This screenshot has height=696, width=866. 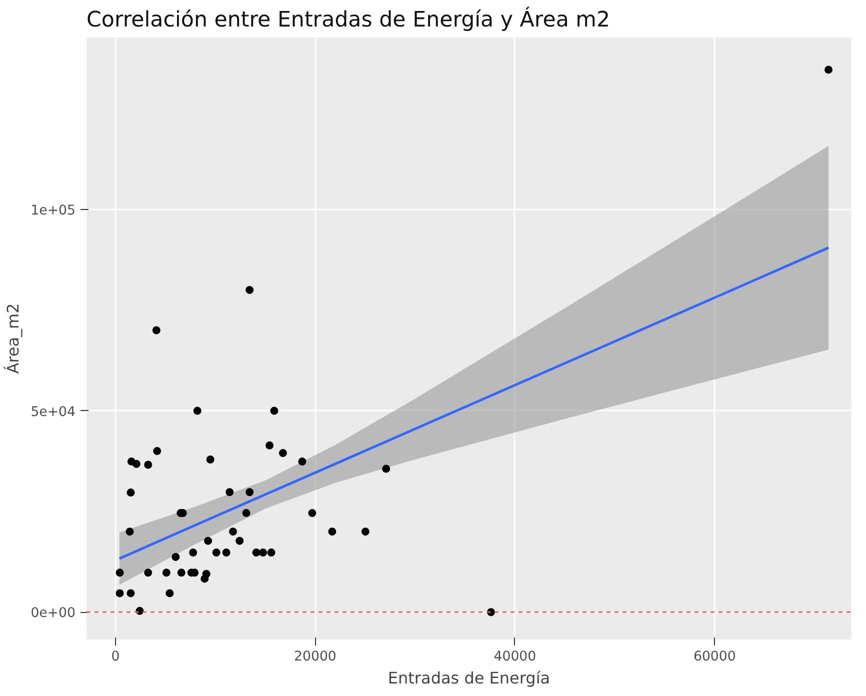 I want to click on x-tick-label: 0, so click(x=115, y=657).